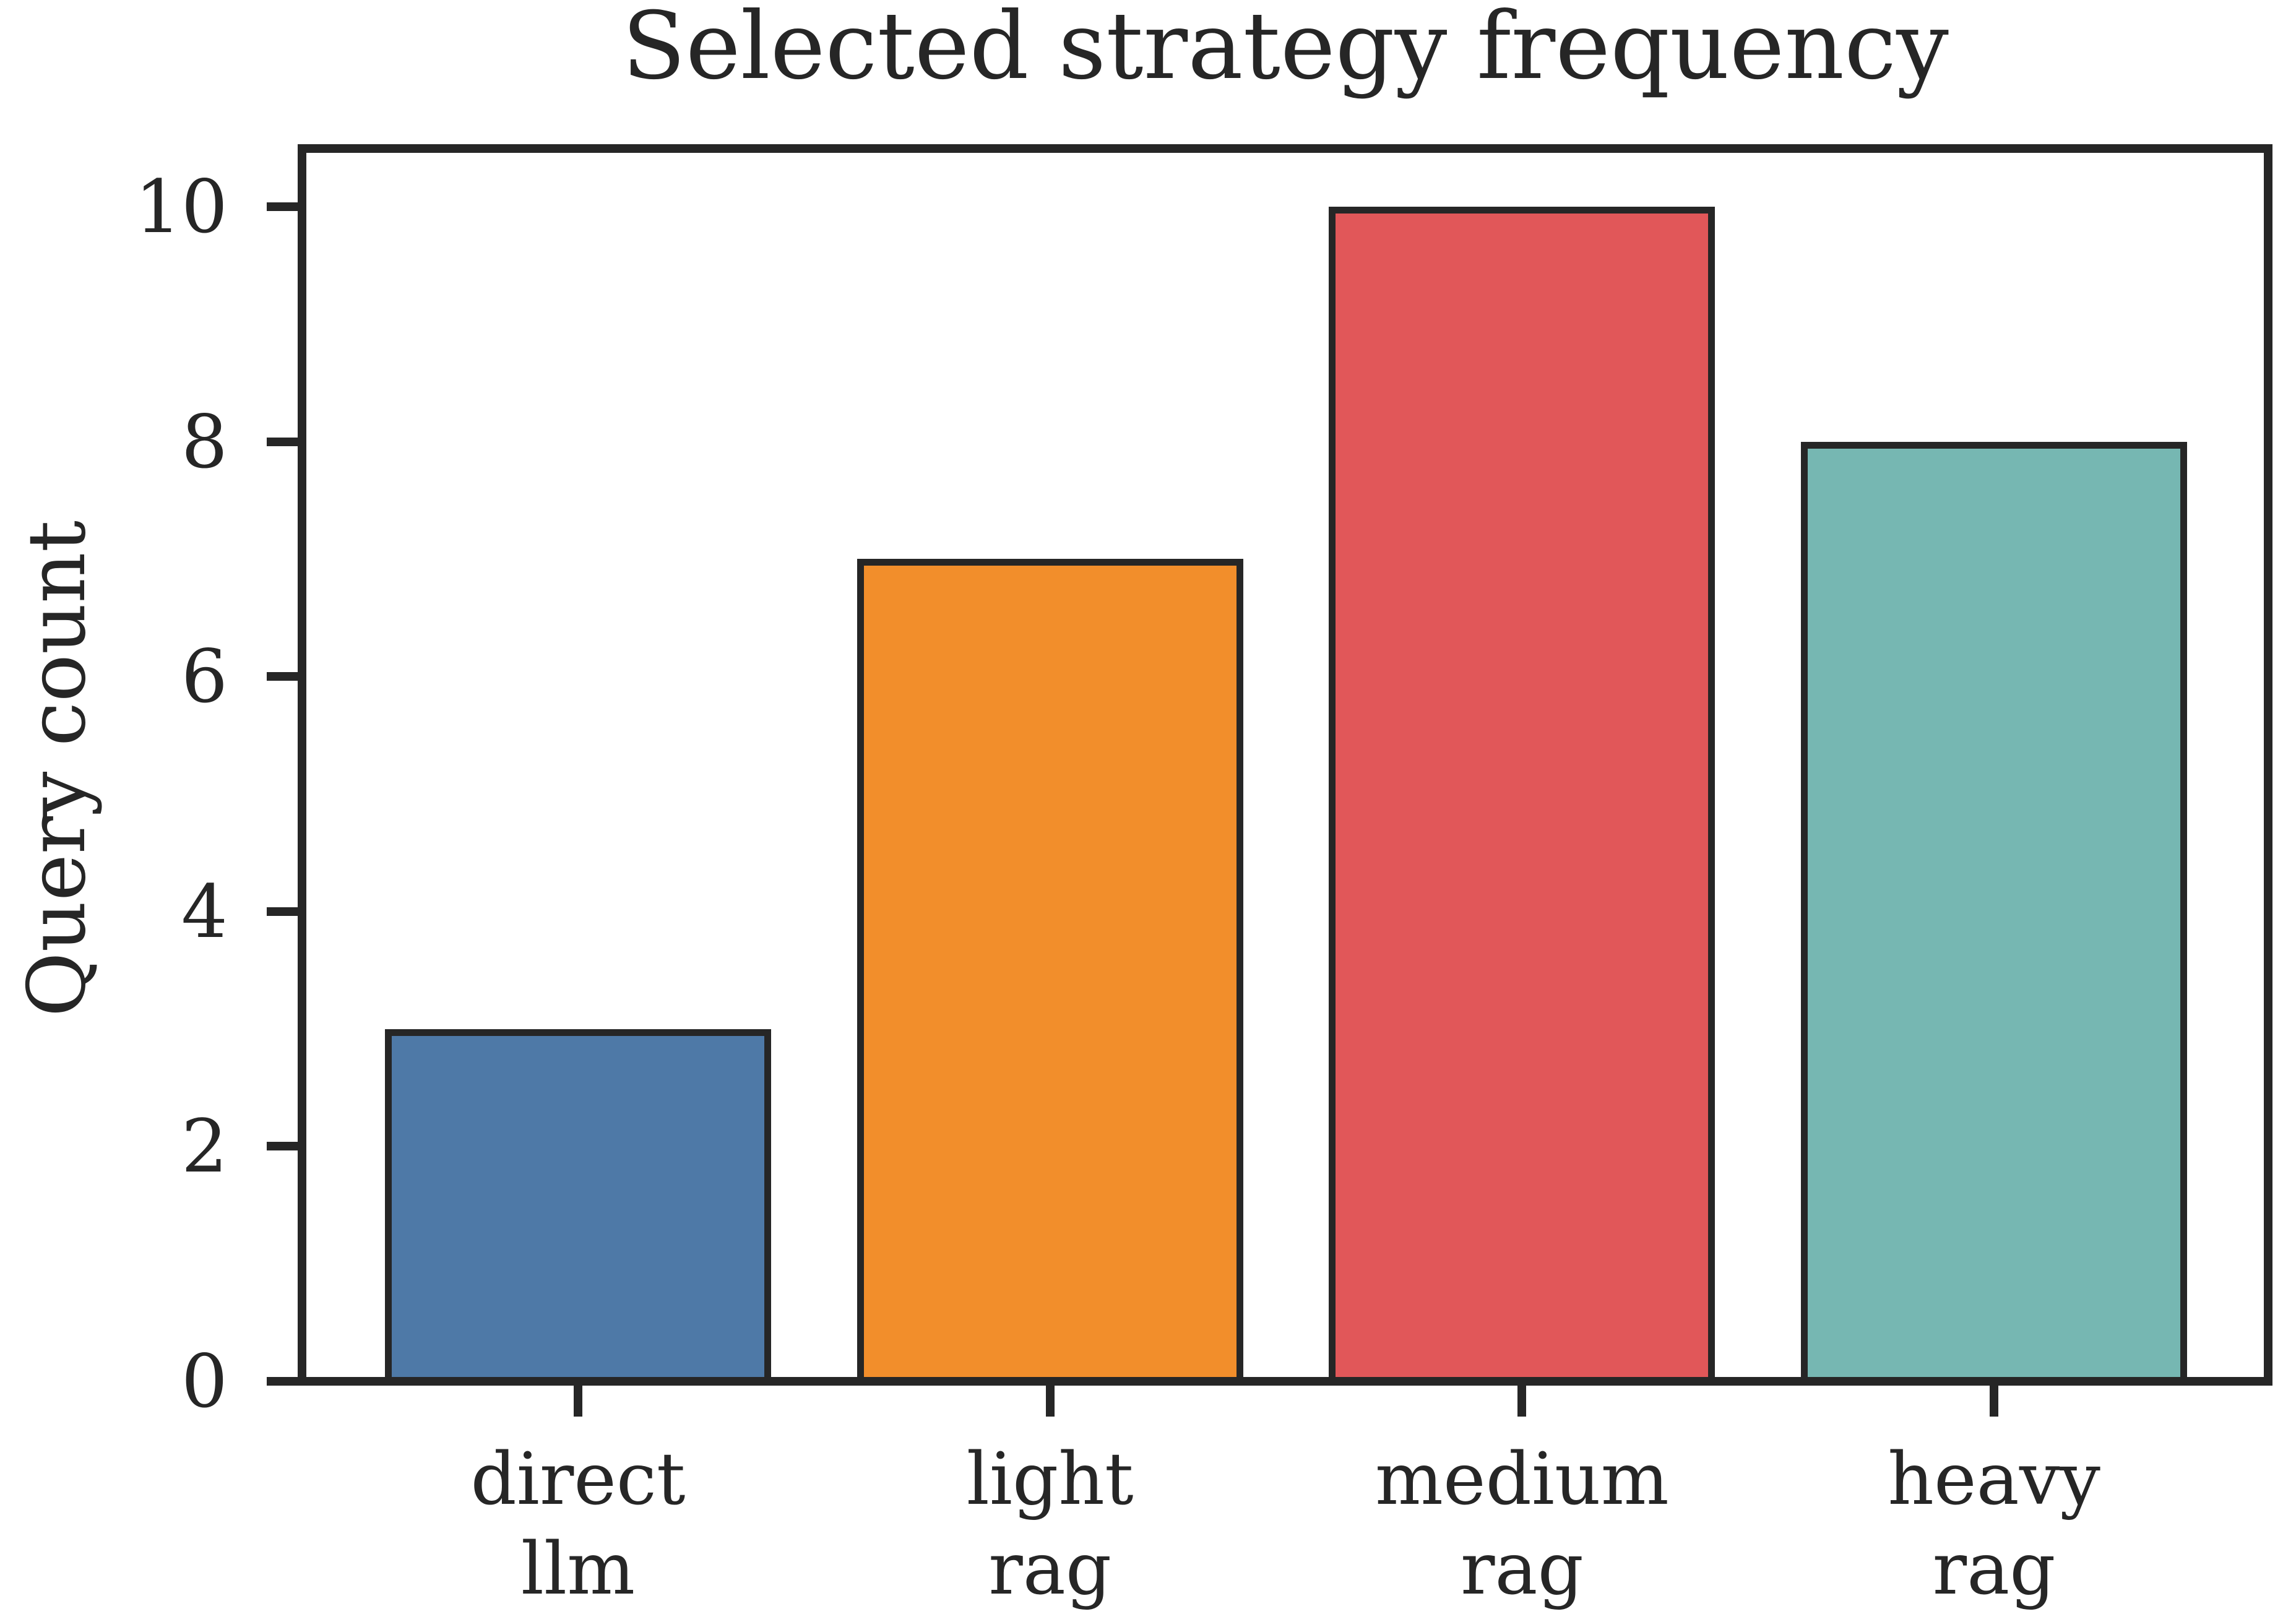 Image resolution: width=2296 pixels, height=1614 pixels. Describe the element at coordinates (578, 1524) in the screenshot. I see `x-tick-label-direct-llm: direct llm` at that location.